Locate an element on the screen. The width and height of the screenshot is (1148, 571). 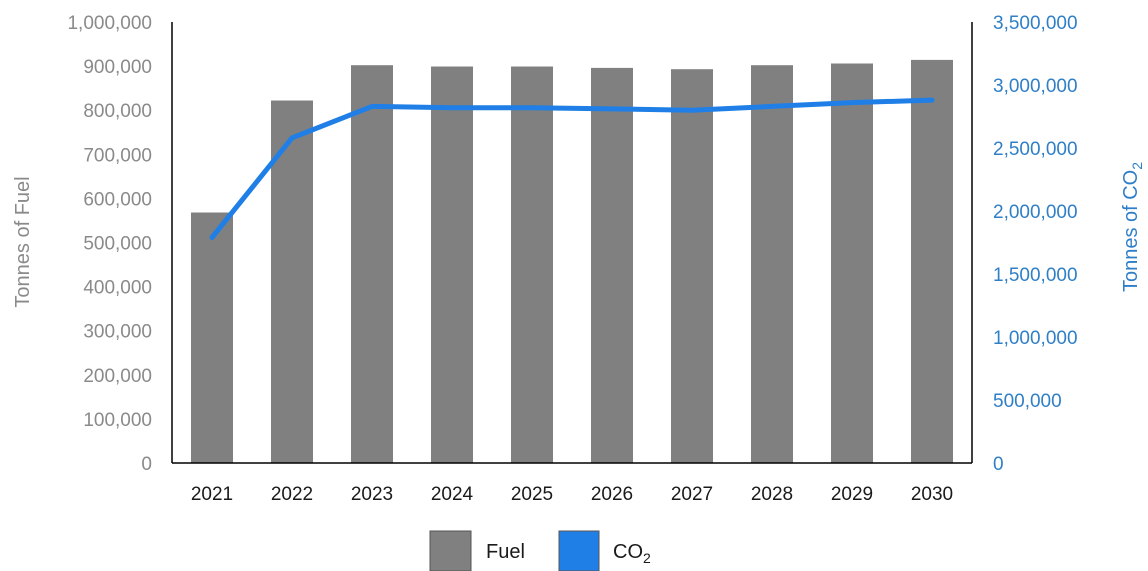
right-axis-title: Tonnes of CO2 is located at coordinates (1132, 227).